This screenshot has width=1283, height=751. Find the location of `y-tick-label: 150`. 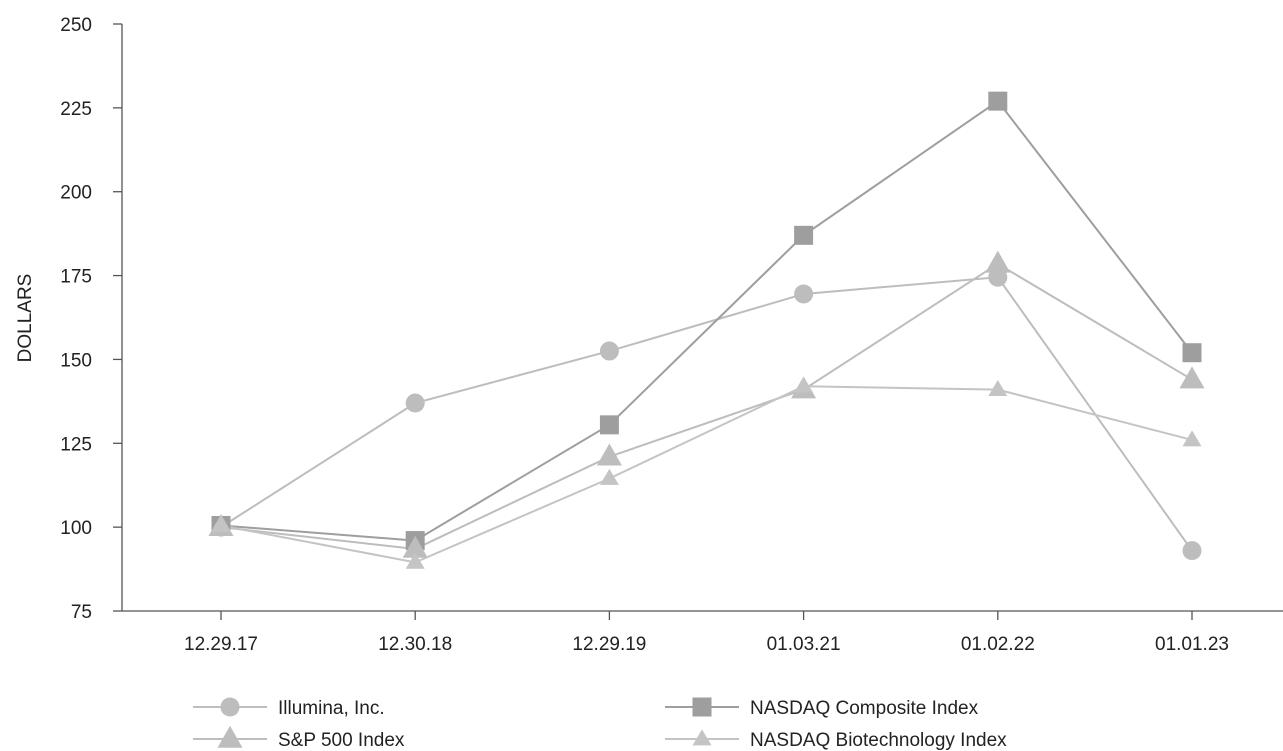

y-tick-label: 150 is located at coordinates (76, 360).